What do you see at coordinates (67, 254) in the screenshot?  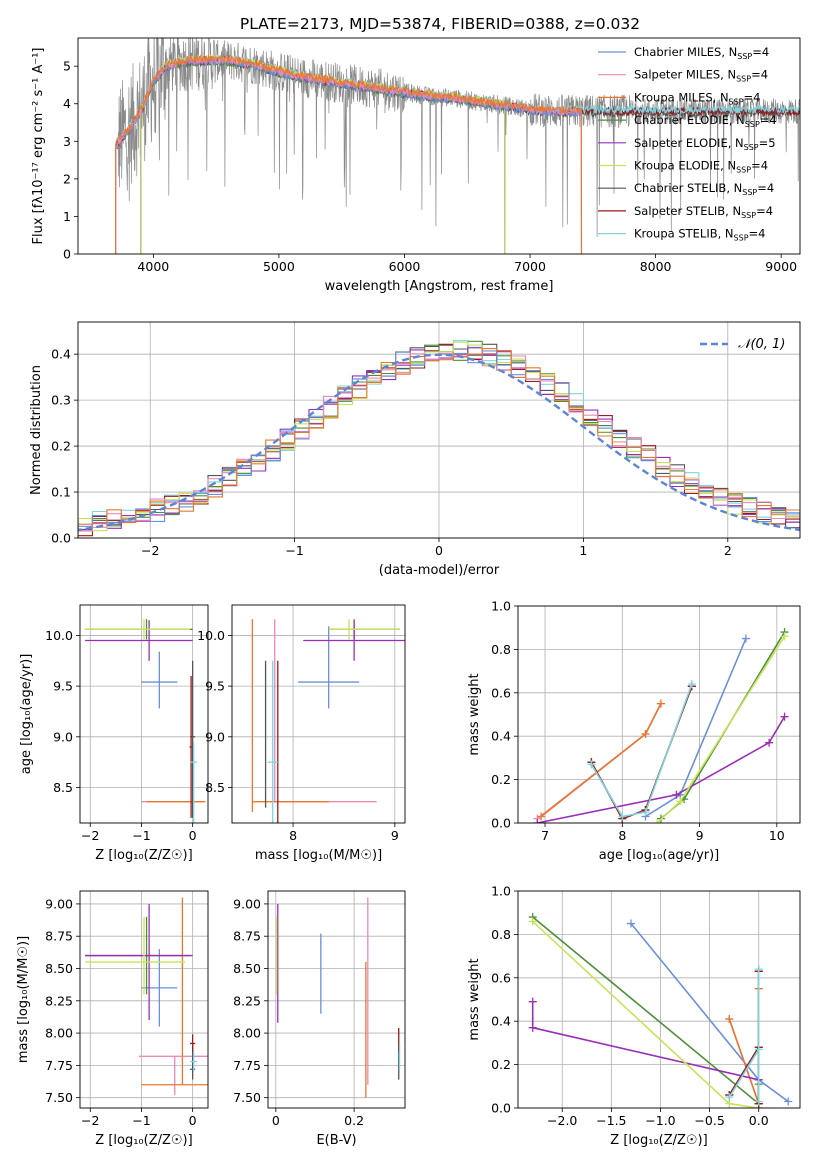 I see `y-tick-label: 0` at bounding box center [67, 254].